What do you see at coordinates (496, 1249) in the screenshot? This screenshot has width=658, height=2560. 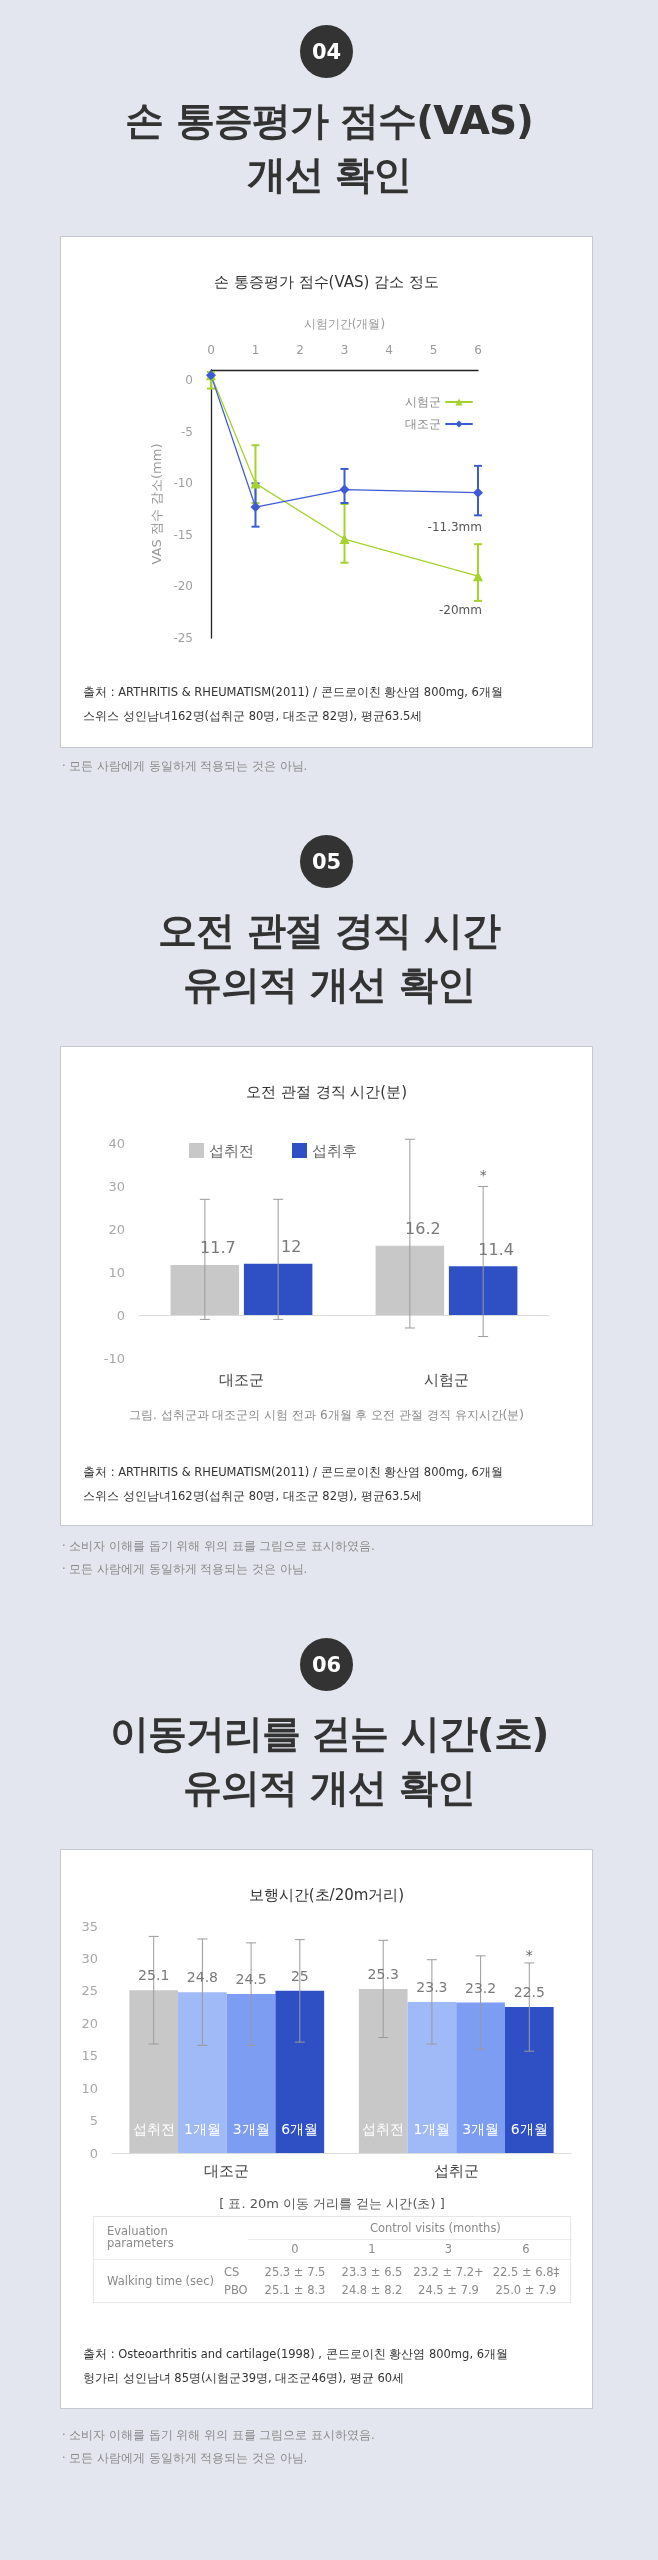 I see `data-label: 11.4` at bounding box center [496, 1249].